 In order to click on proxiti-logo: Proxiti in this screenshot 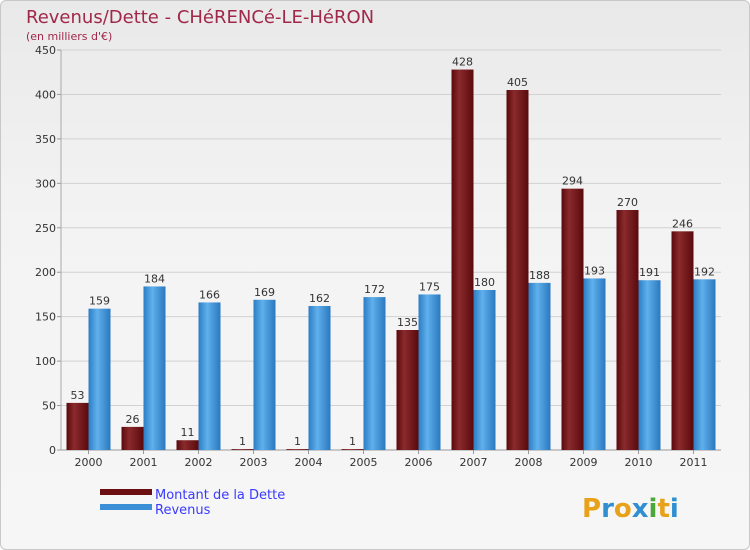, I will do `click(630, 509)`.